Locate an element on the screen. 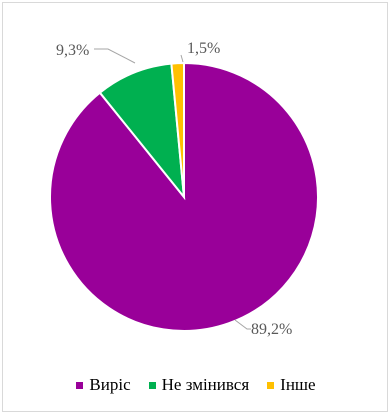  legend-item-inshe: Інше is located at coordinates (291, 385).